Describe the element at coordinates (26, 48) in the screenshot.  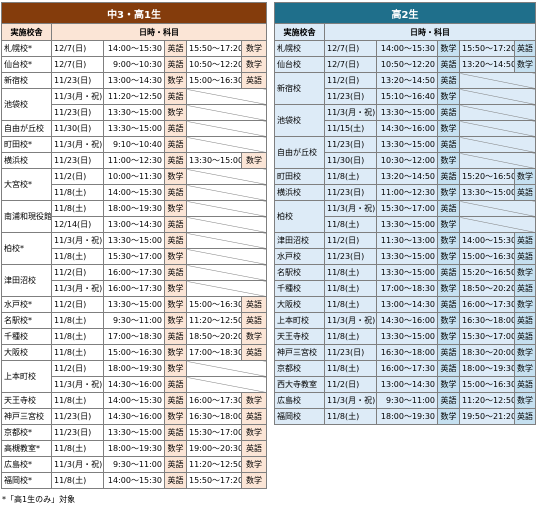
I see `school: 札幌校*` at that location.